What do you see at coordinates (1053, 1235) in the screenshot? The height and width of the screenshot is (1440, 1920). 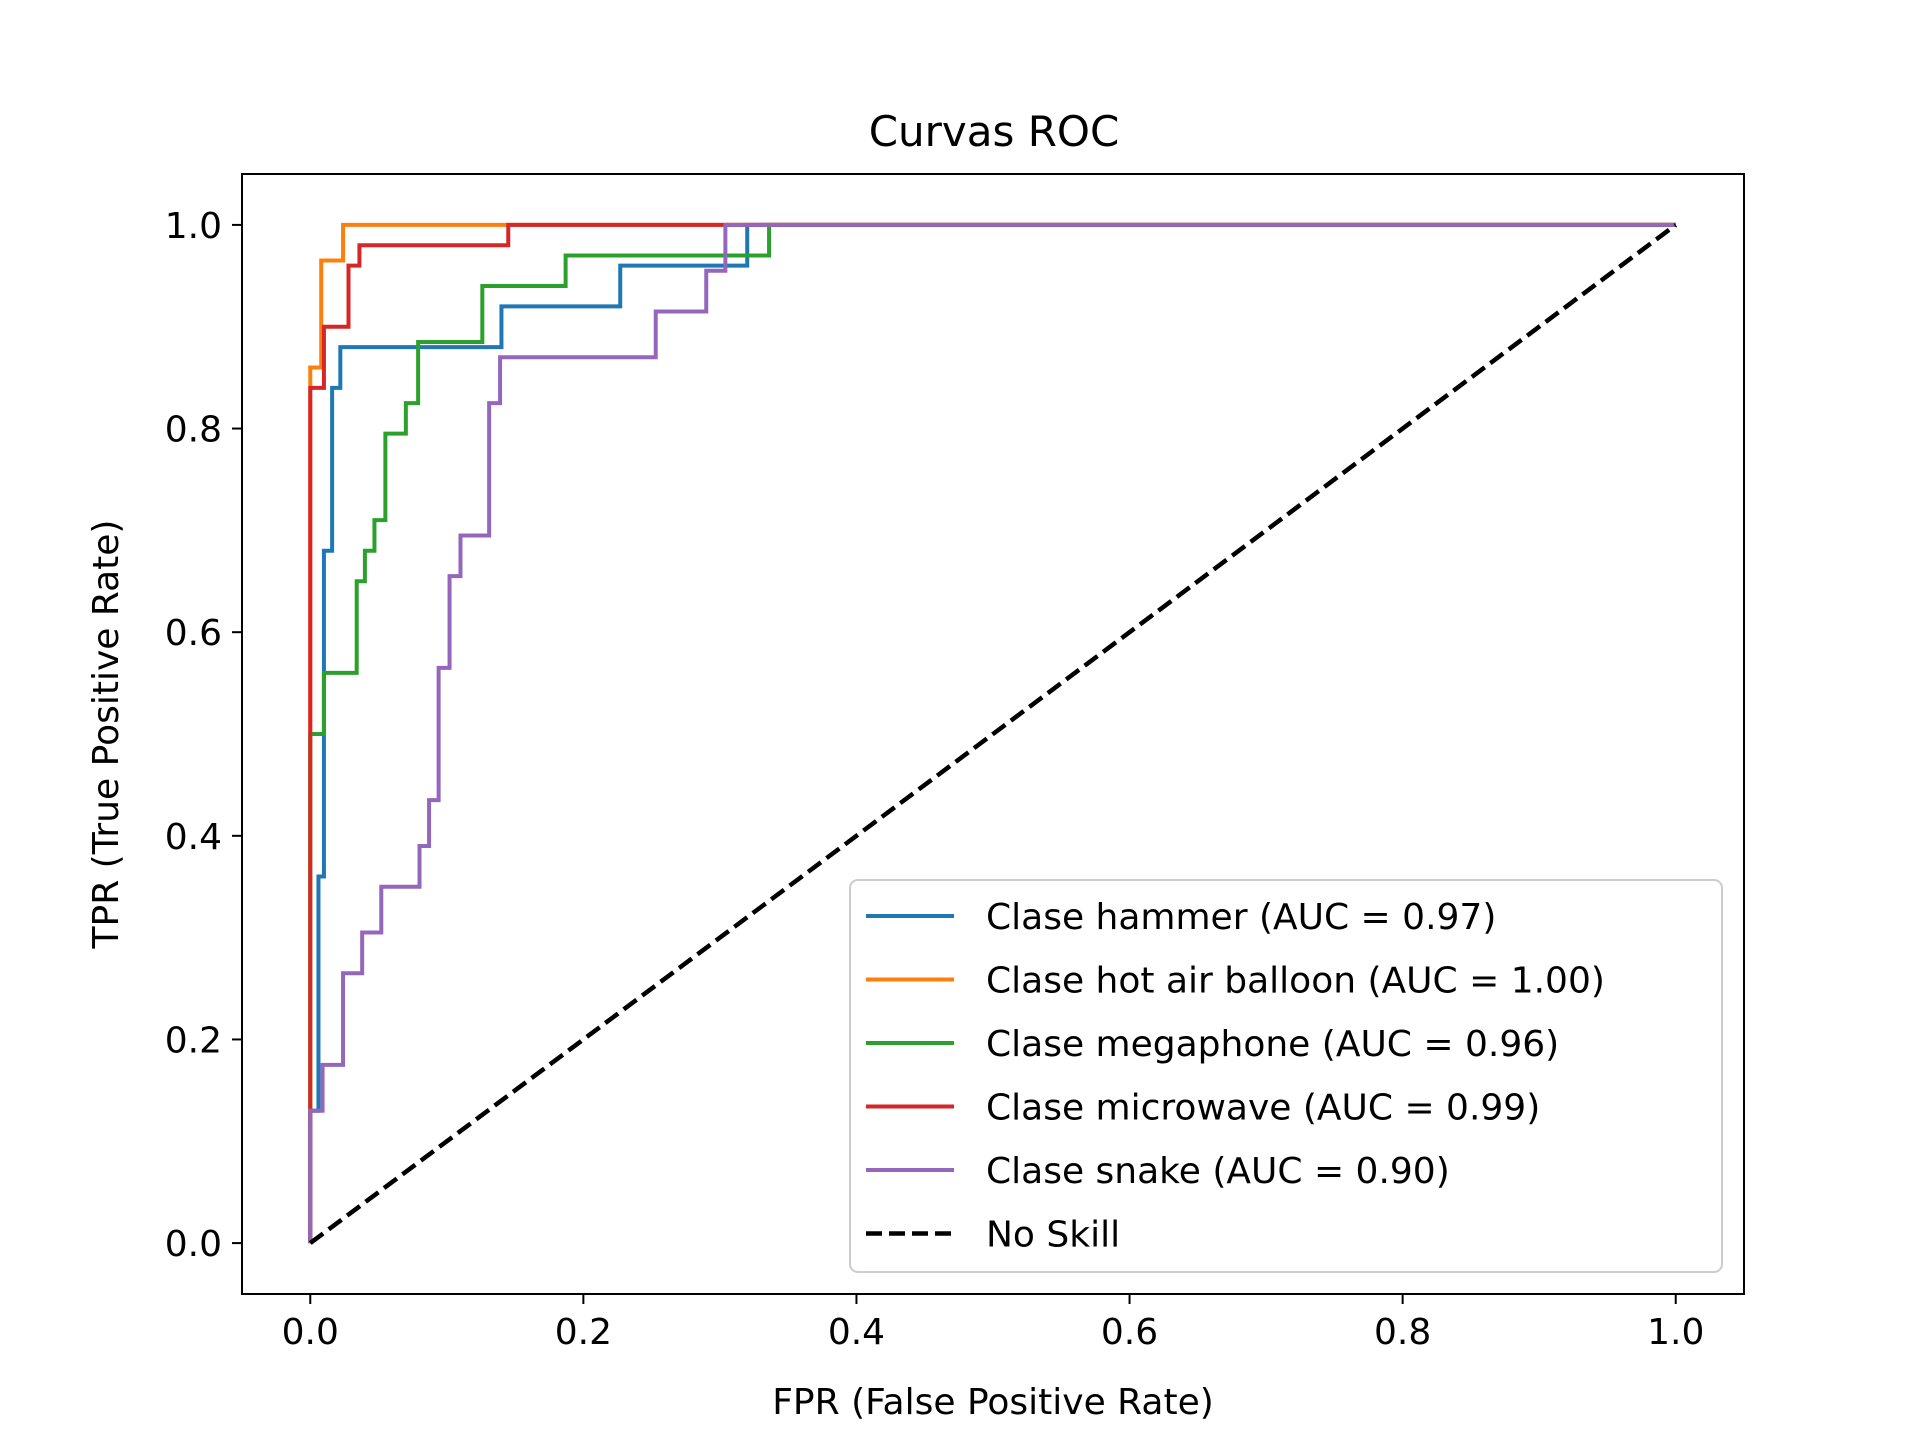 I see `legend-label-5: No Skill` at bounding box center [1053, 1235].